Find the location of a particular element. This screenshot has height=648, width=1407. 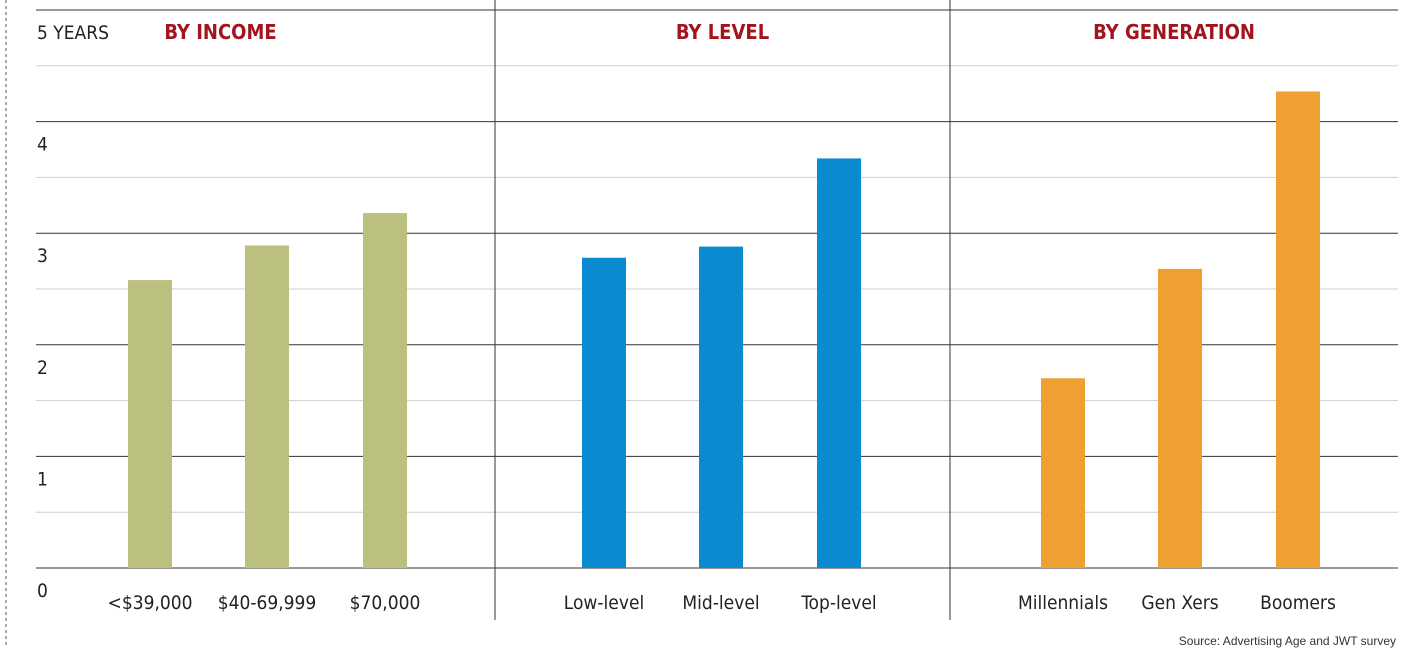

panel-title: BY GENERATION is located at coordinates (1174, 32).